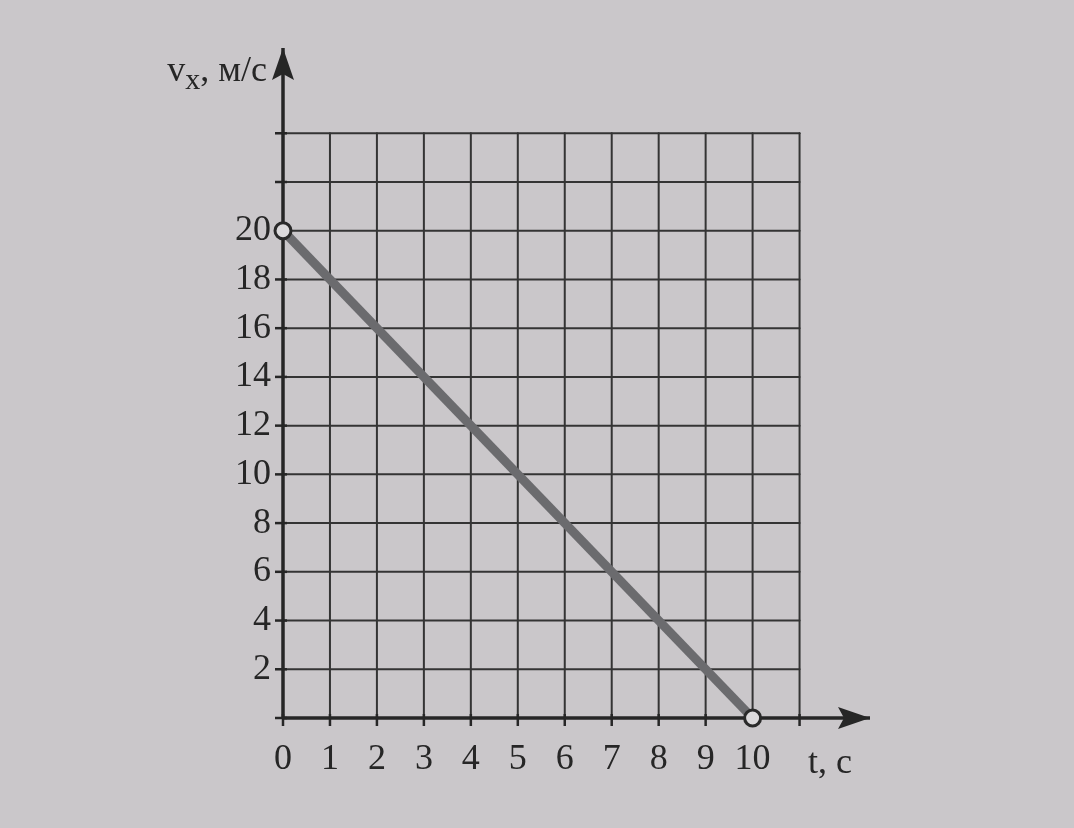 The height and width of the screenshot is (828, 1074). I want to click on y-tick-label: 18, so click(253, 276).